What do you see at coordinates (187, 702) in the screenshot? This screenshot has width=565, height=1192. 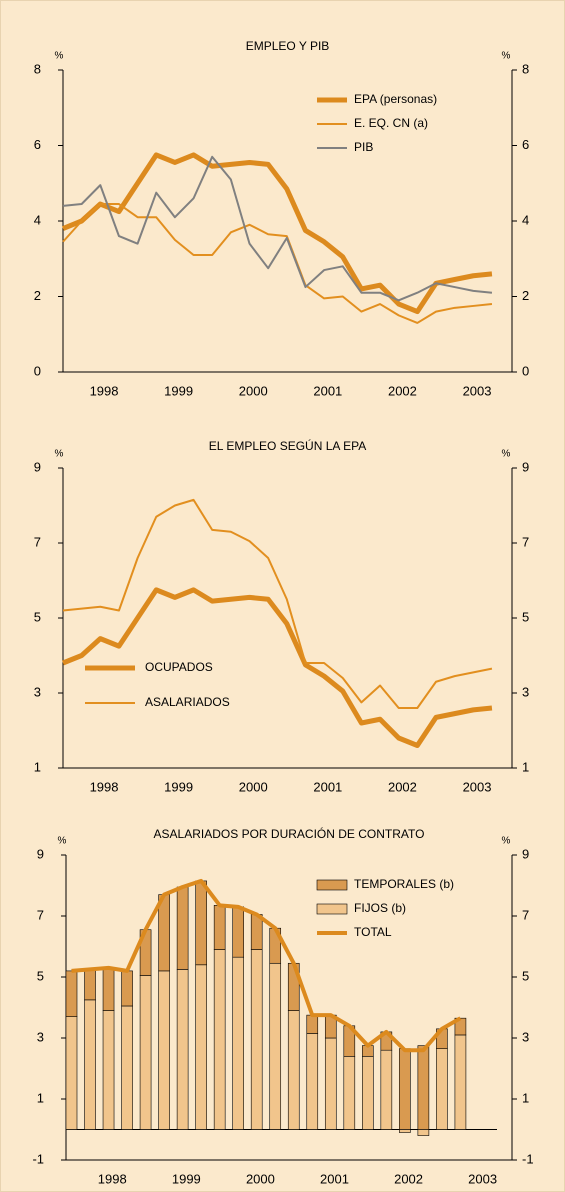 I see `legend-label: ASALARIADOS` at bounding box center [187, 702].